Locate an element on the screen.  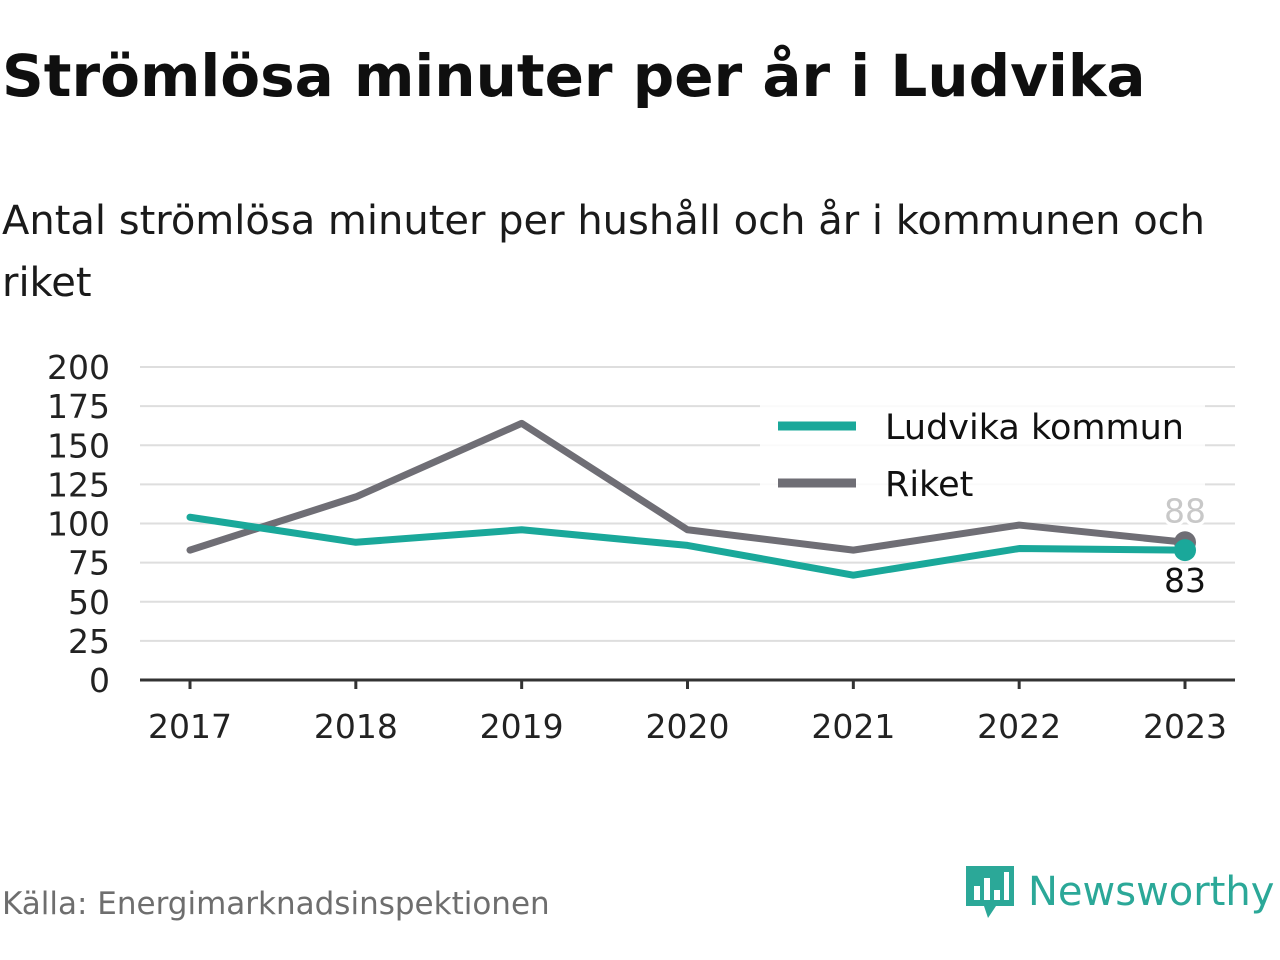
legend: Ludvika kommun Riket is located at coordinates (982, 459).